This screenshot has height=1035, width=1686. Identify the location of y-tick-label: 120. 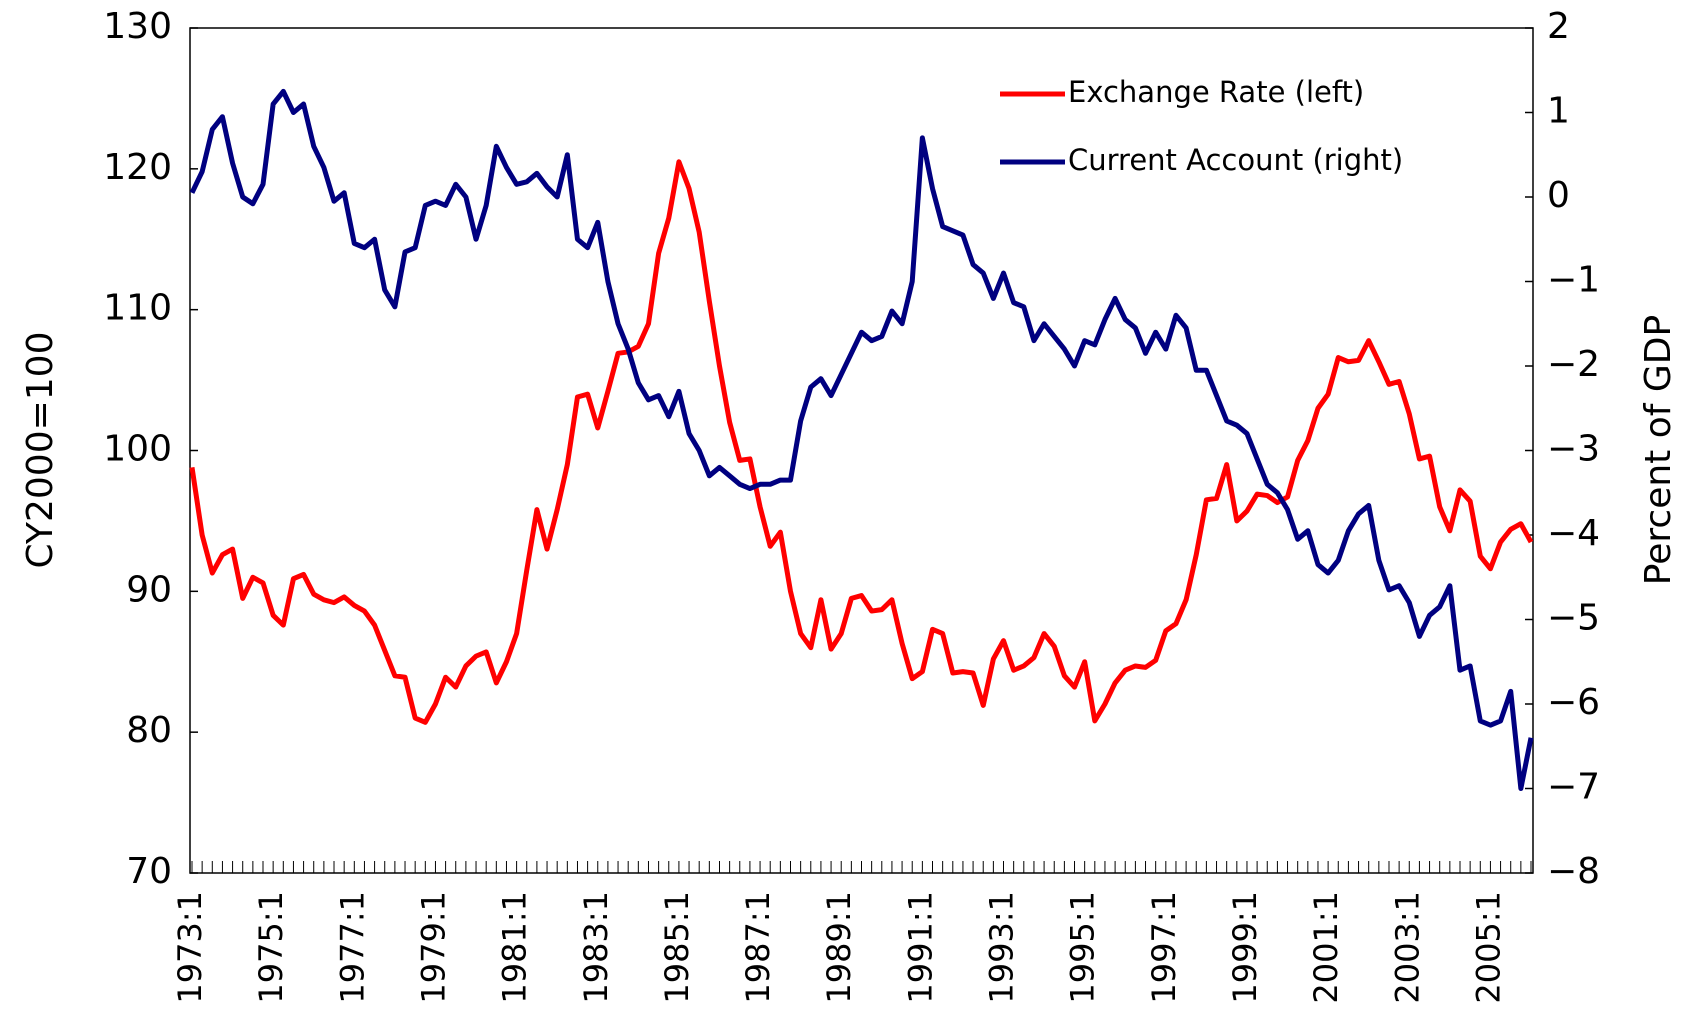
(137, 167).